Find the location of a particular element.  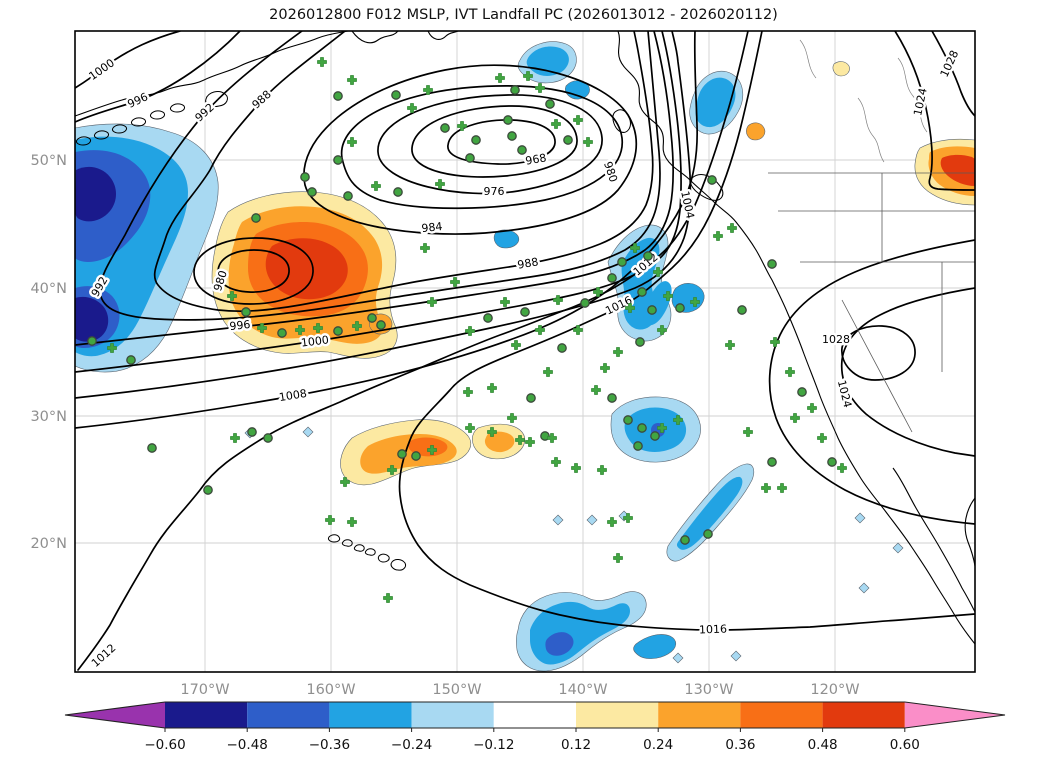

ivt-shading-paleyellow is located at coordinates (841, 69).